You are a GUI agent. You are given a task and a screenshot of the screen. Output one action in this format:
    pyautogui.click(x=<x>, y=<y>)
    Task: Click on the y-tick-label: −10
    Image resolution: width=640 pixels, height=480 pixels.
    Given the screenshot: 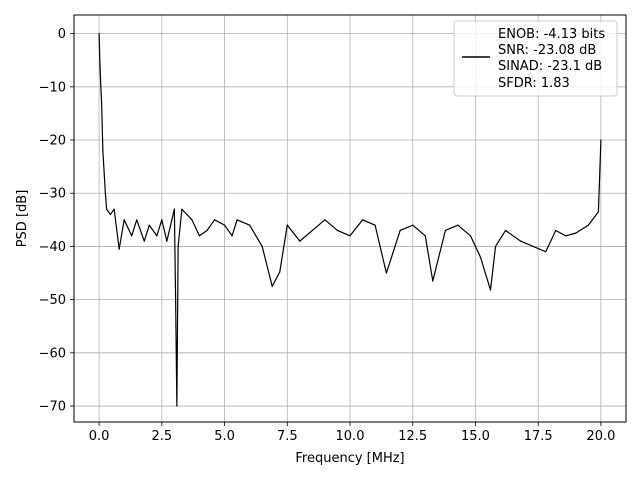 What is the action you would take?
    pyautogui.click(x=52, y=87)
    